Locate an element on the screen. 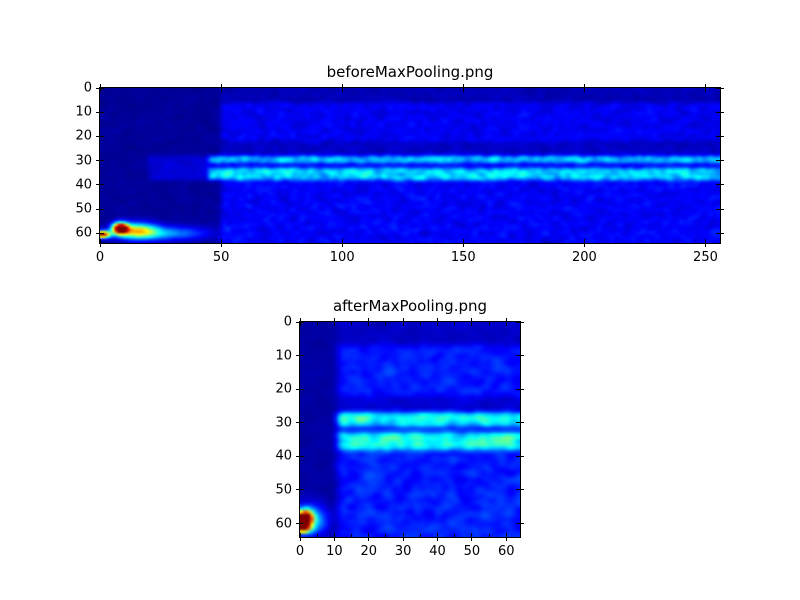 This screenshot has width=800, height=600. heatmap-image is located at coordinates (410, 429).